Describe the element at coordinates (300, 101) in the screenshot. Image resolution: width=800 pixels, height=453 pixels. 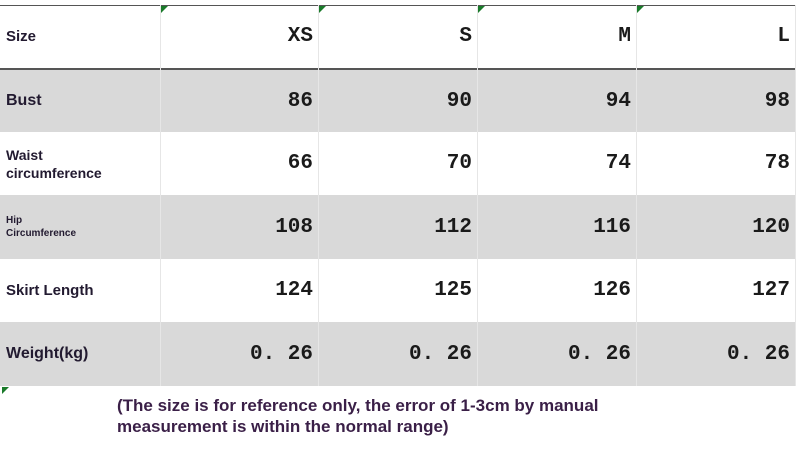
I see `cell-value: 86` at that location.